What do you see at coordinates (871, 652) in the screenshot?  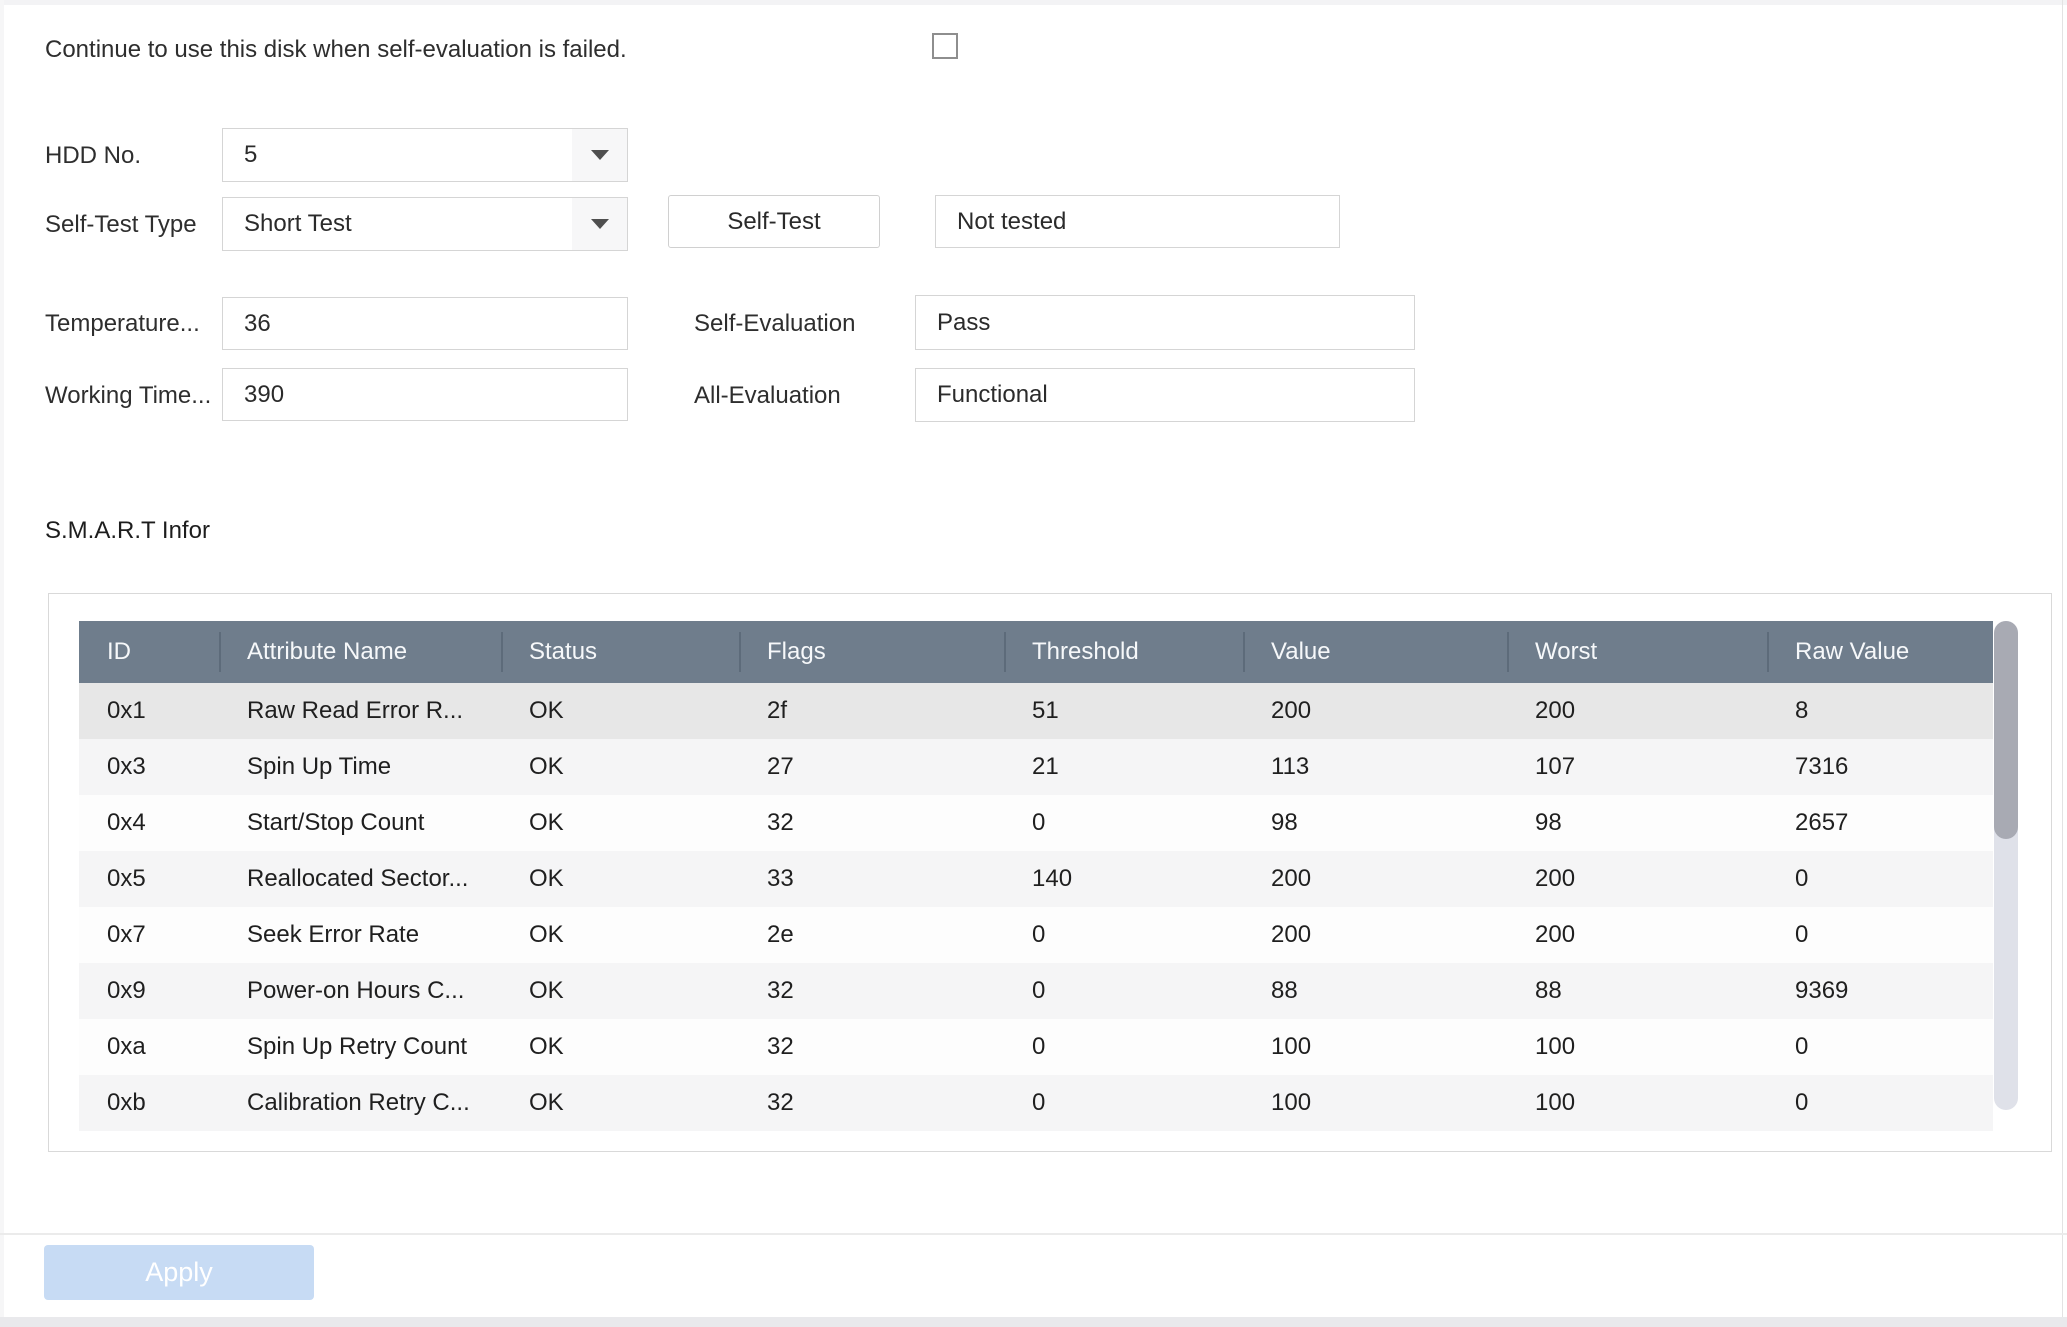 I see `column-header-flags: Flags` at bounding box center [871, 652].